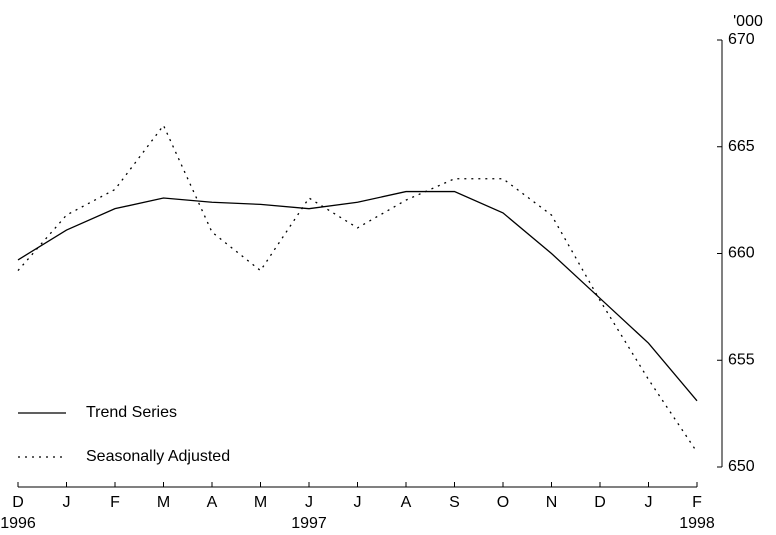 This screenshot has height=535, width=776. Describe the element at coordinates (552, 502) in the screenshot. I see `x-tick-label: N` at that location.